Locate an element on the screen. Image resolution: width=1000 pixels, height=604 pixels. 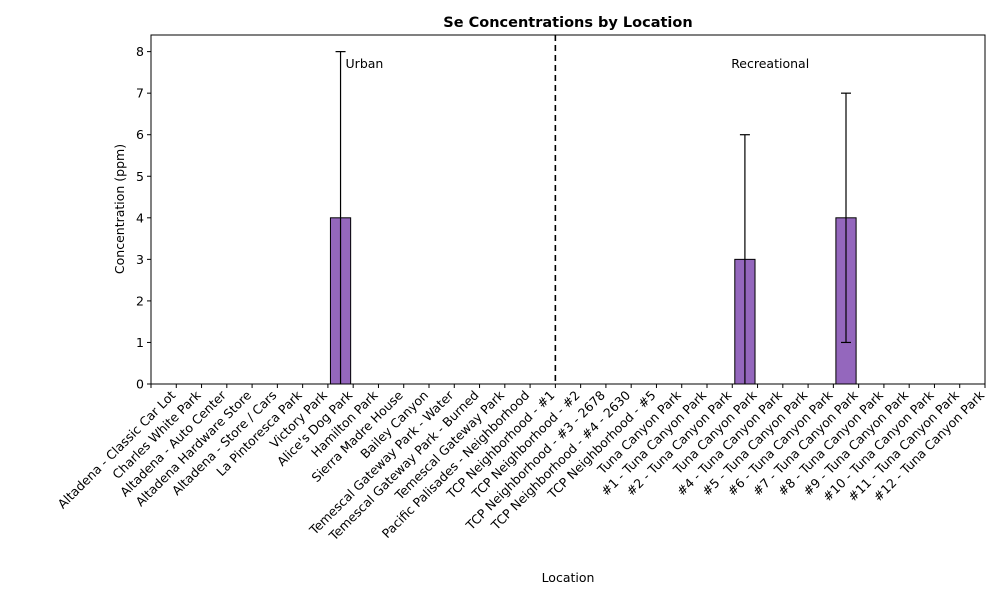
y-tick-label: 5 is located at coordinates (140, 176).